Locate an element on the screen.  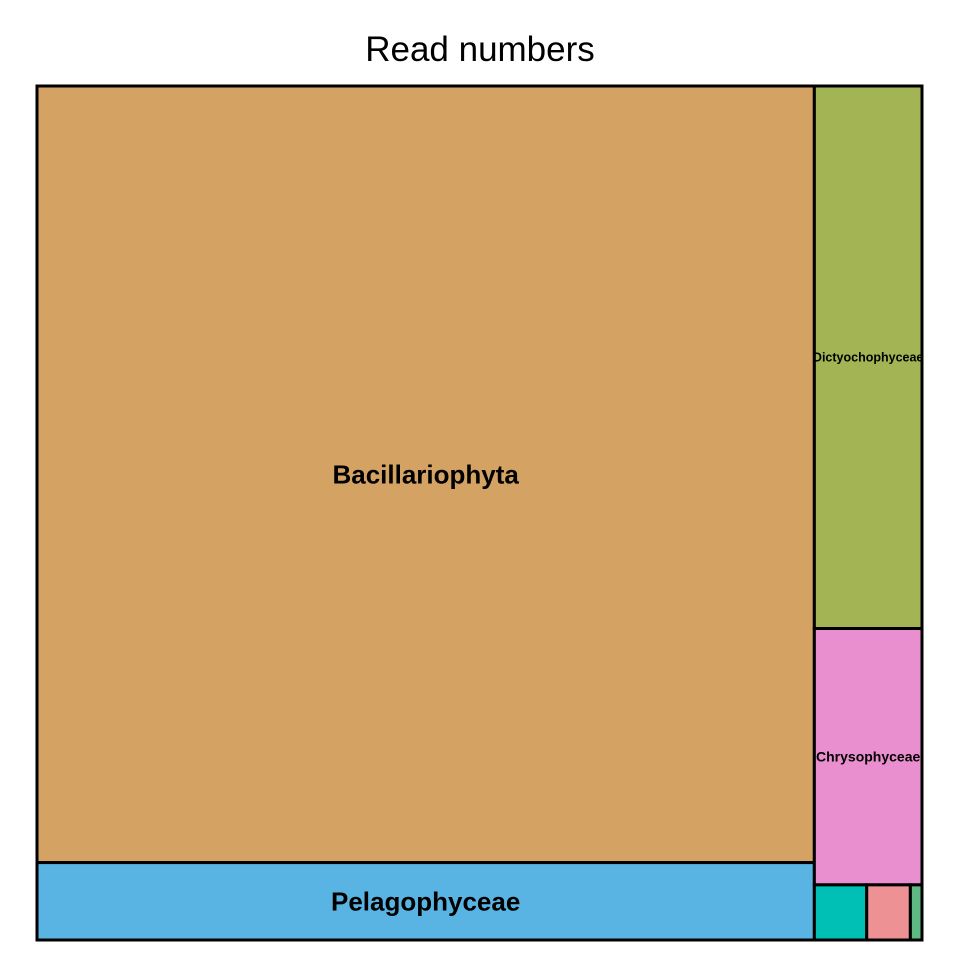
treemap-label-3: Chrysophyceae is located at coordinates (868, 757).